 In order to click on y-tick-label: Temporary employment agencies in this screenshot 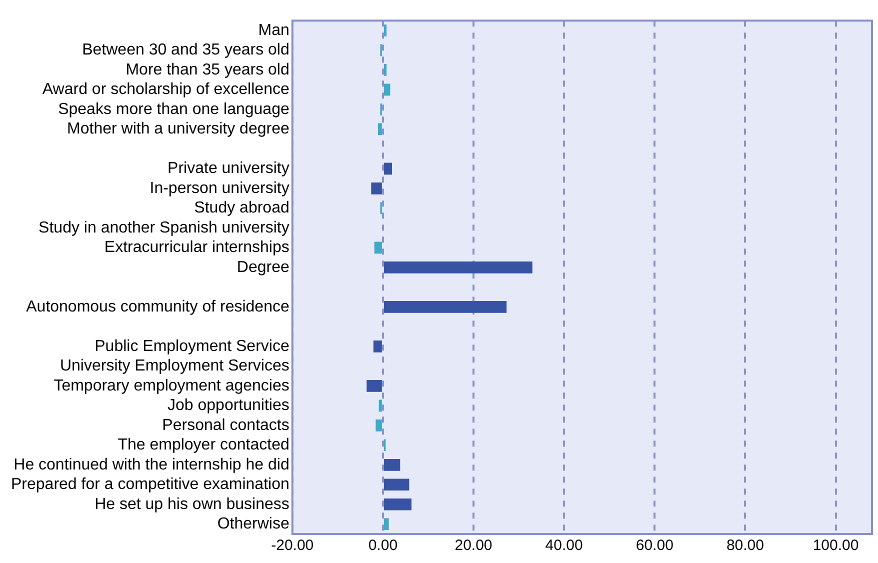, I will do `click(172, 385)`.